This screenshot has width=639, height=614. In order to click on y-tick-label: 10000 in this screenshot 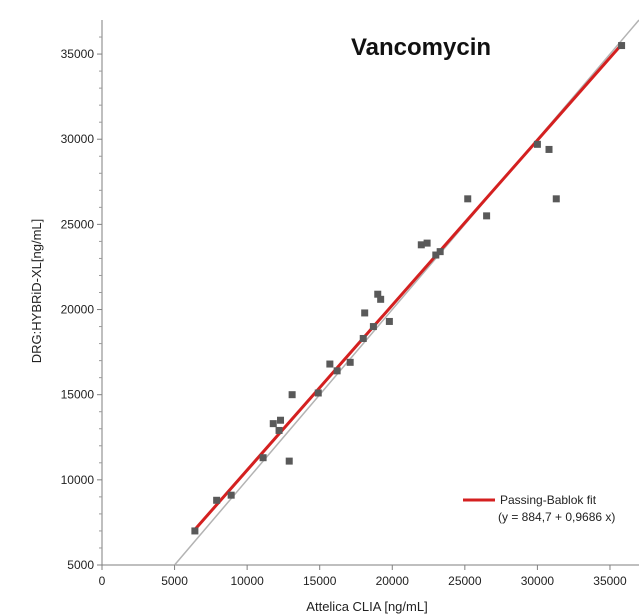, I will do `click(78, 480)`.